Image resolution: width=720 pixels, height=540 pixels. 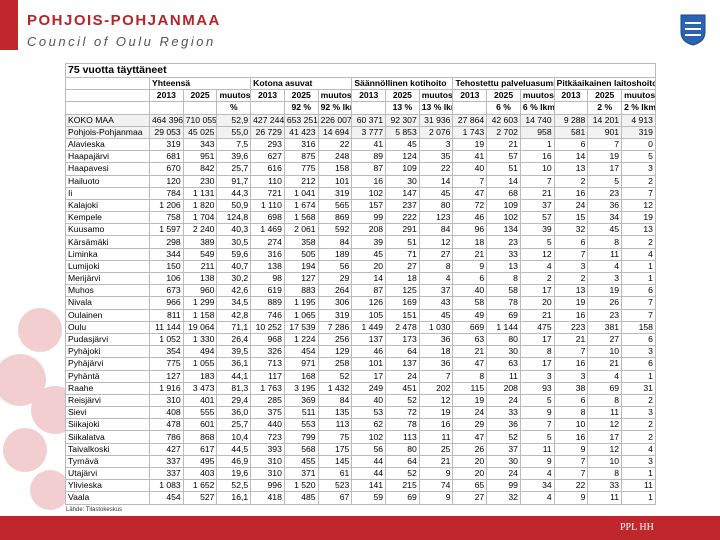 I want to click on cell: 124, so click(x=402, y=157).